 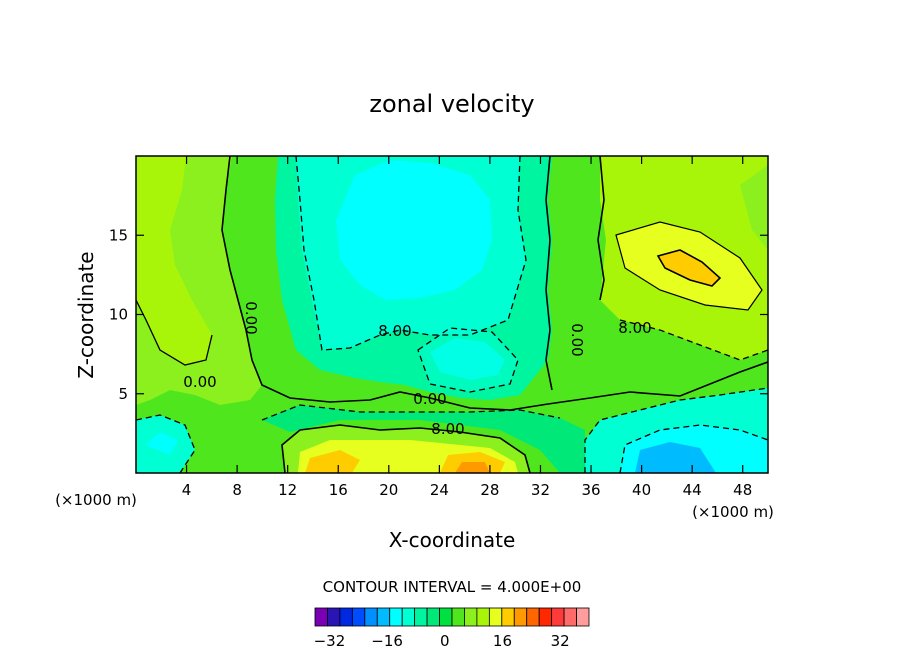 What do you see at coordinates (251, 317) in the screenshot?
I see `contour-label-1: 0.00` at bounding box center [251, 317].